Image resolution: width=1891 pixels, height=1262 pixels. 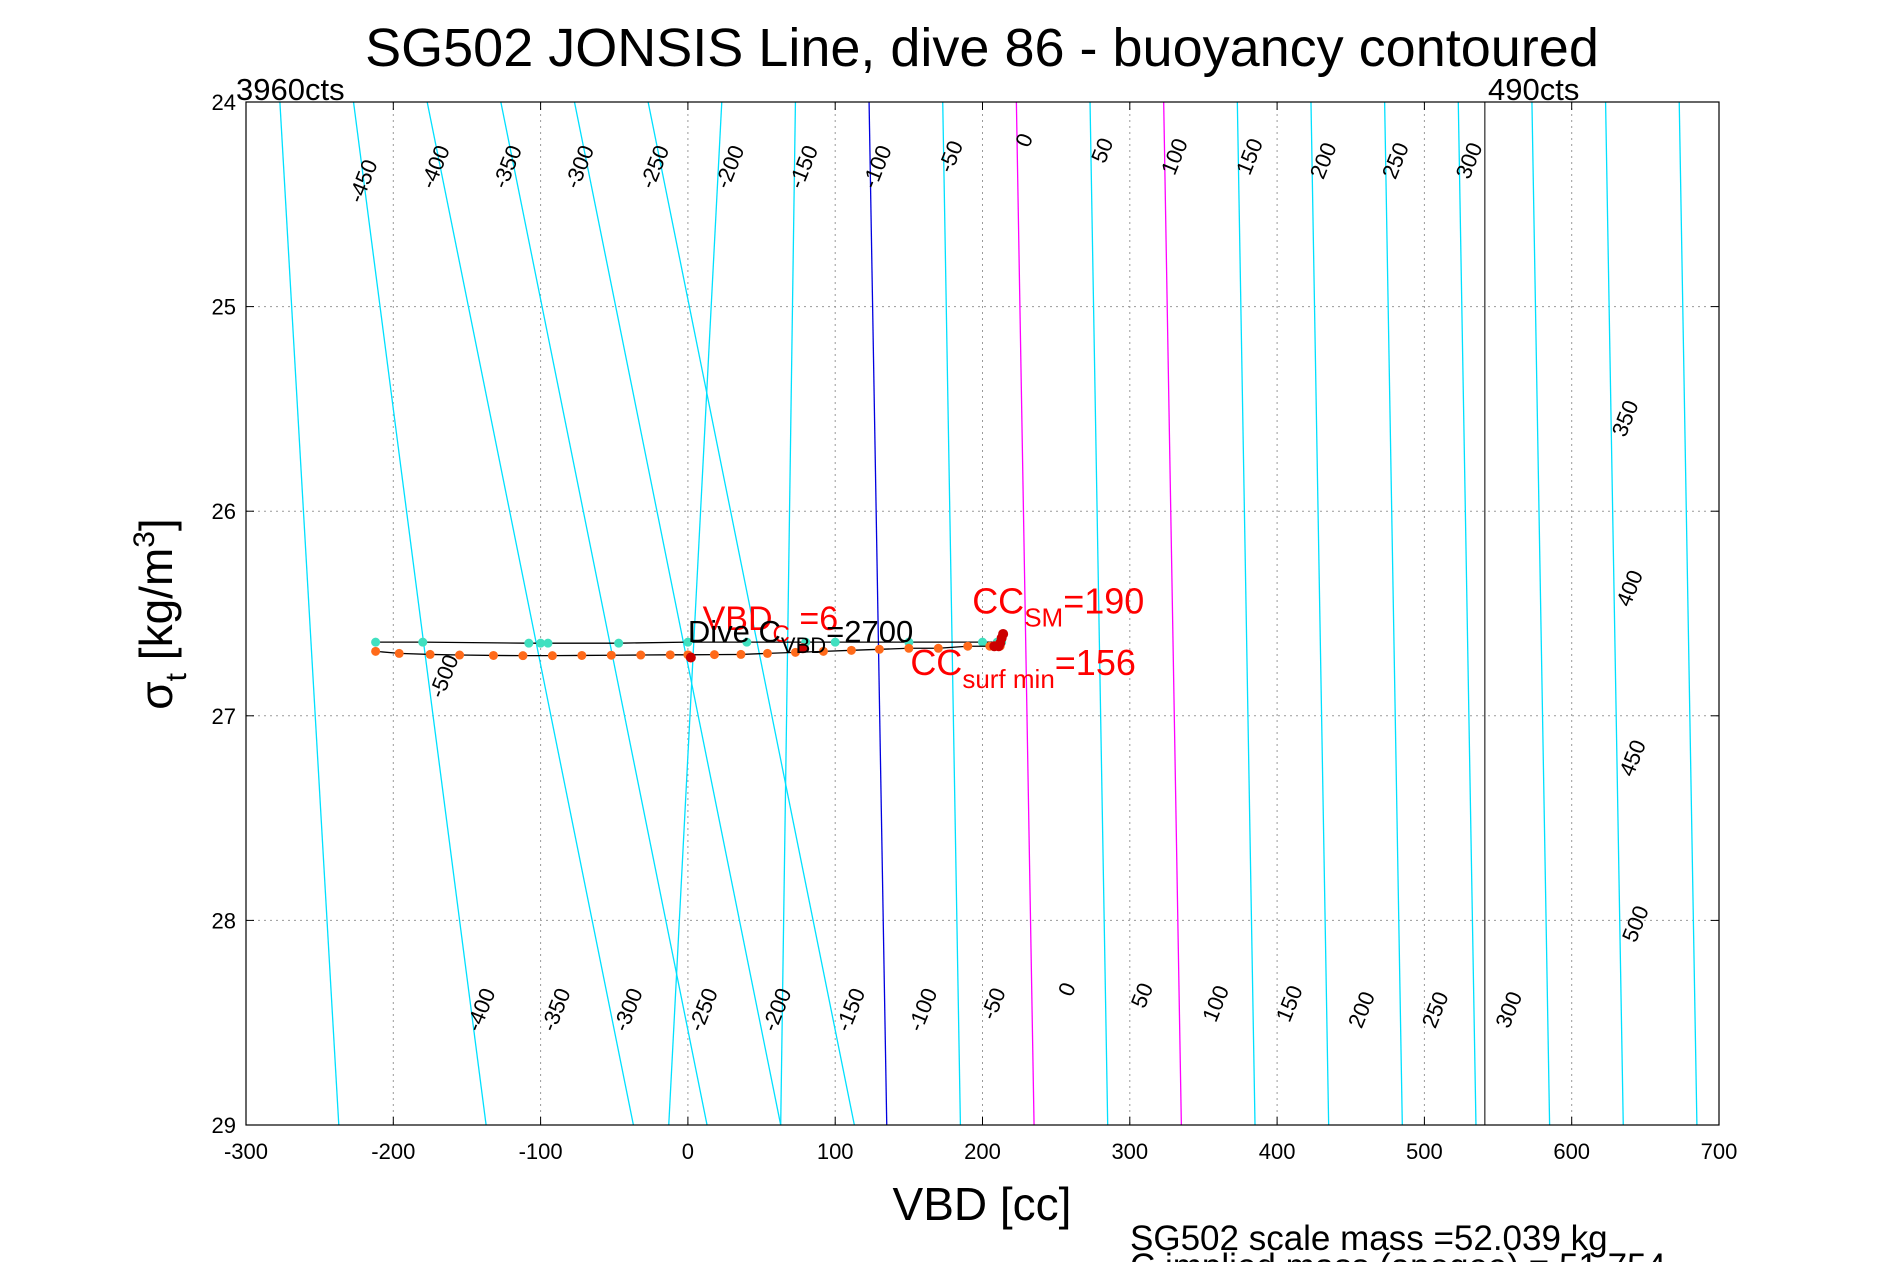 What do you see at coordinates (1571, 1151) in the screenshot?
I see `x-tick-label: 600` at bounding box center [1571, 1151].